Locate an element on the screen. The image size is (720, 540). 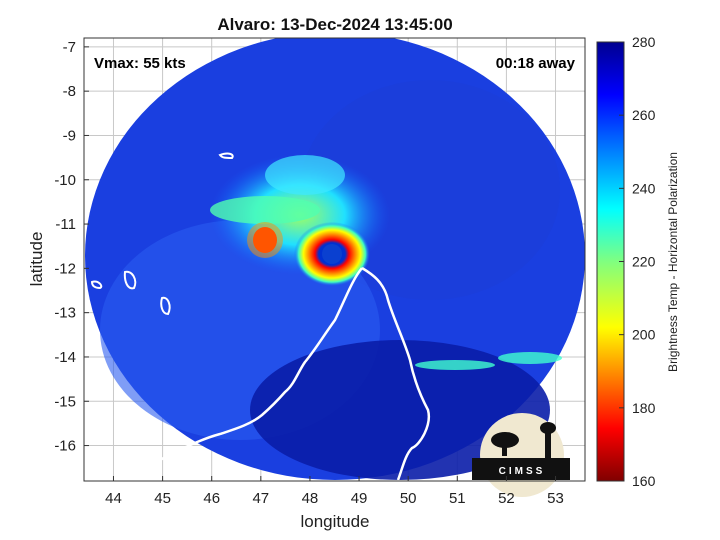
x-tick-label: 49 is located at coordinates (359, 498).